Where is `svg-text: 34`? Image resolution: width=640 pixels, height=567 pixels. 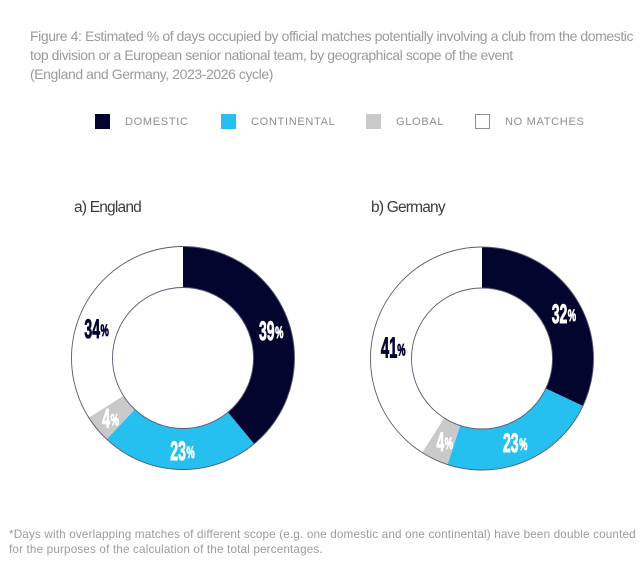
svg-text: 34 is located at coordinates (92, 329).